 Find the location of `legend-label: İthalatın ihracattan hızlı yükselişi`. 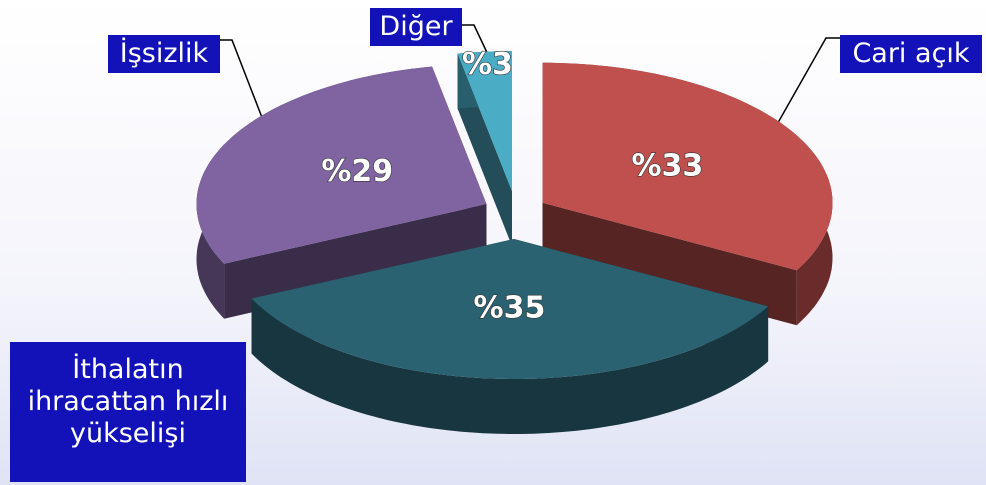

legend-label: İthalatın ihracattan hızlı yükselişi is located at coordinates (128, 412).